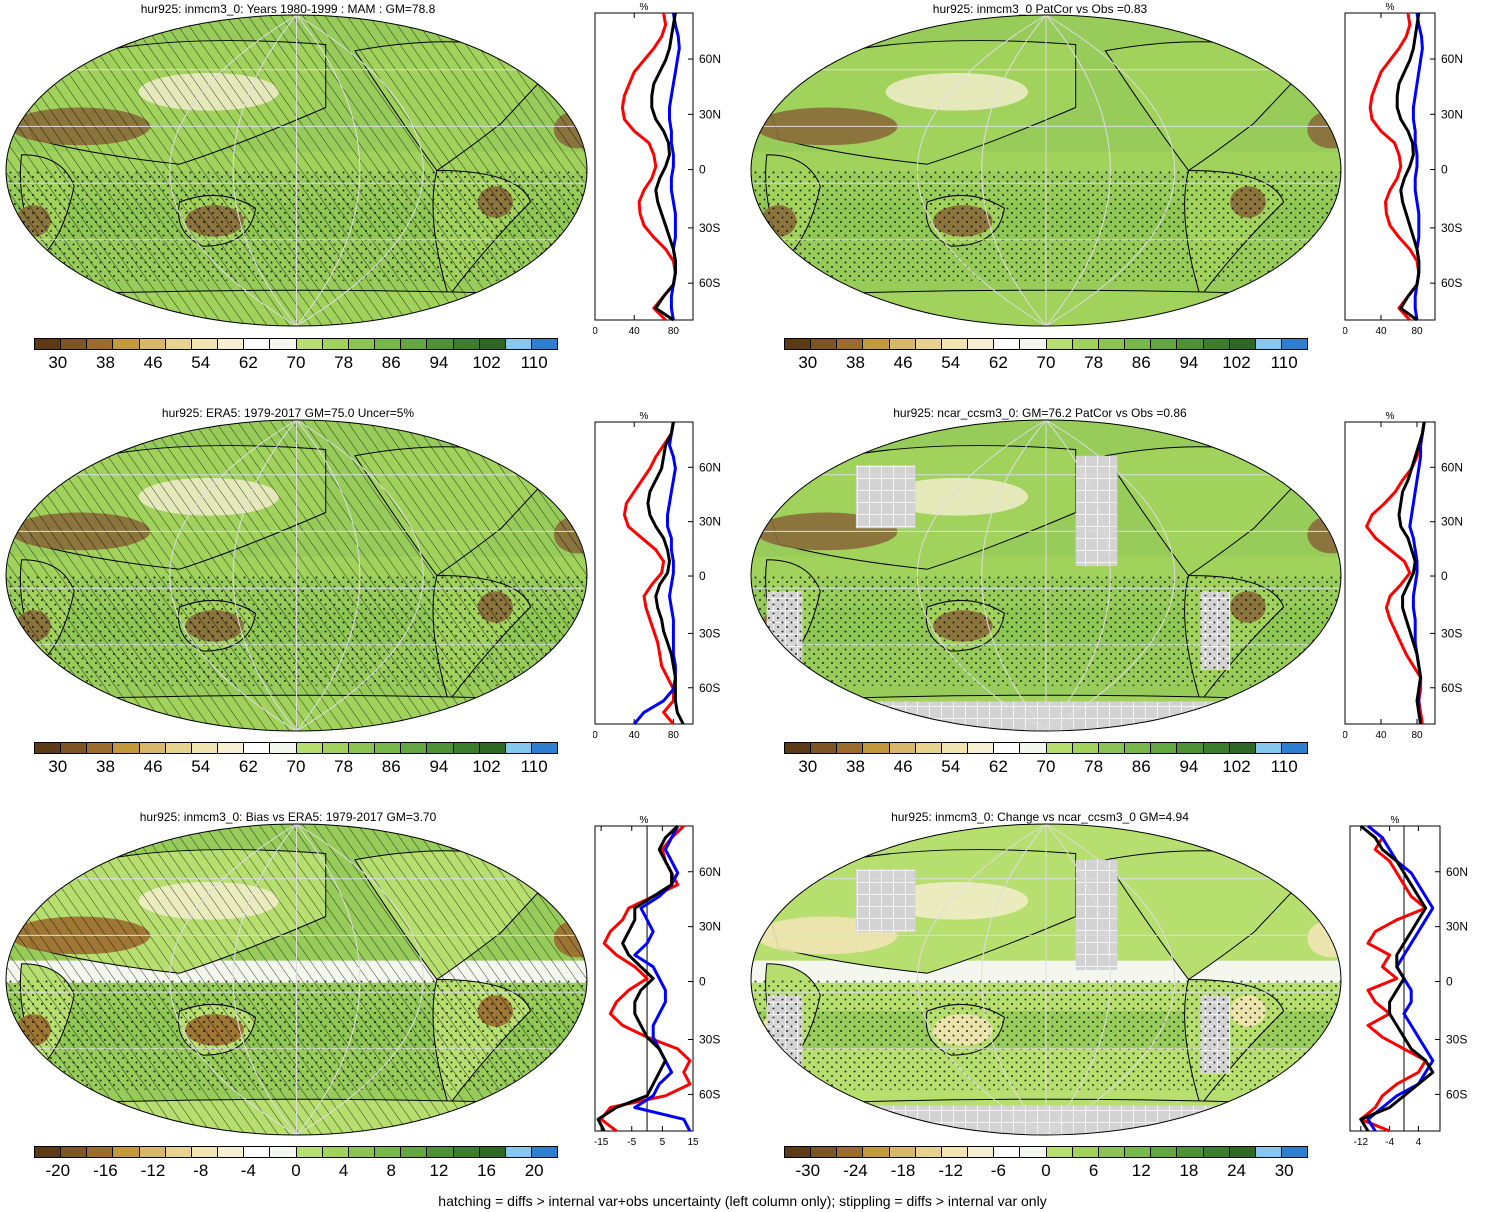 This screenshot has width=1485, height=1212. What do you see at coordinates (674, 331) in the screenshot?
I see `profile-x-tick-label: 80` at bounding box center [674, 331].